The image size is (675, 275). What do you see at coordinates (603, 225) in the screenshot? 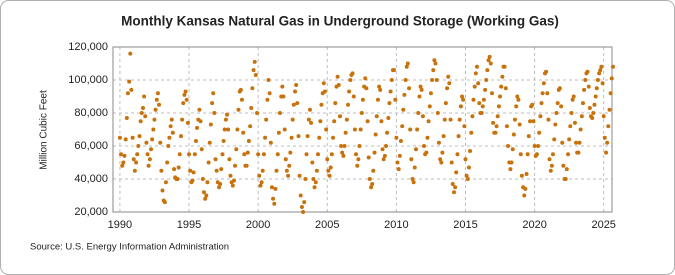
I see `x-tick-label: 2025` at bounding box center [603, 225].